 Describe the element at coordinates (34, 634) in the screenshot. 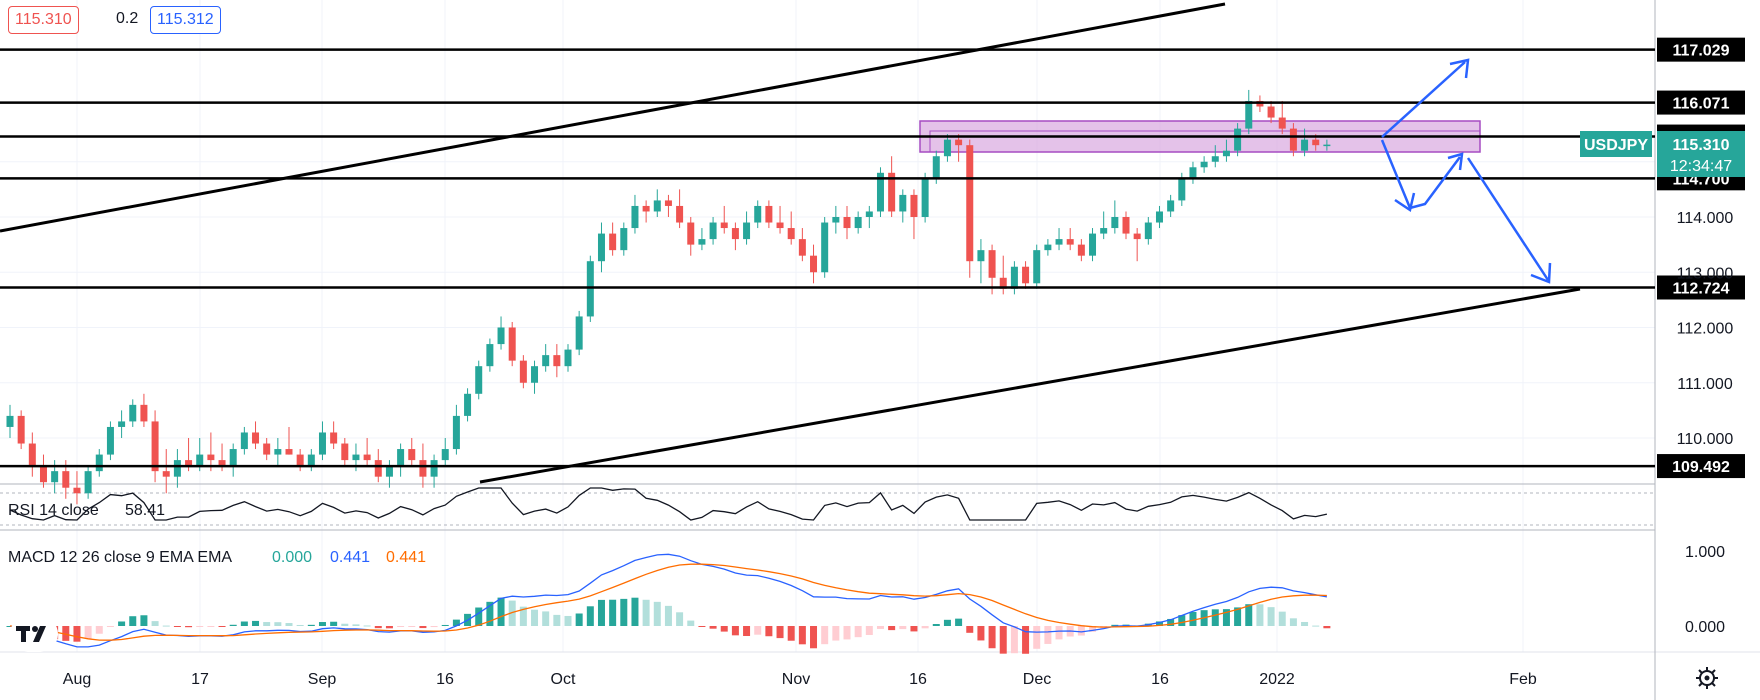

I see `tradingview-logo-icon` at that location.